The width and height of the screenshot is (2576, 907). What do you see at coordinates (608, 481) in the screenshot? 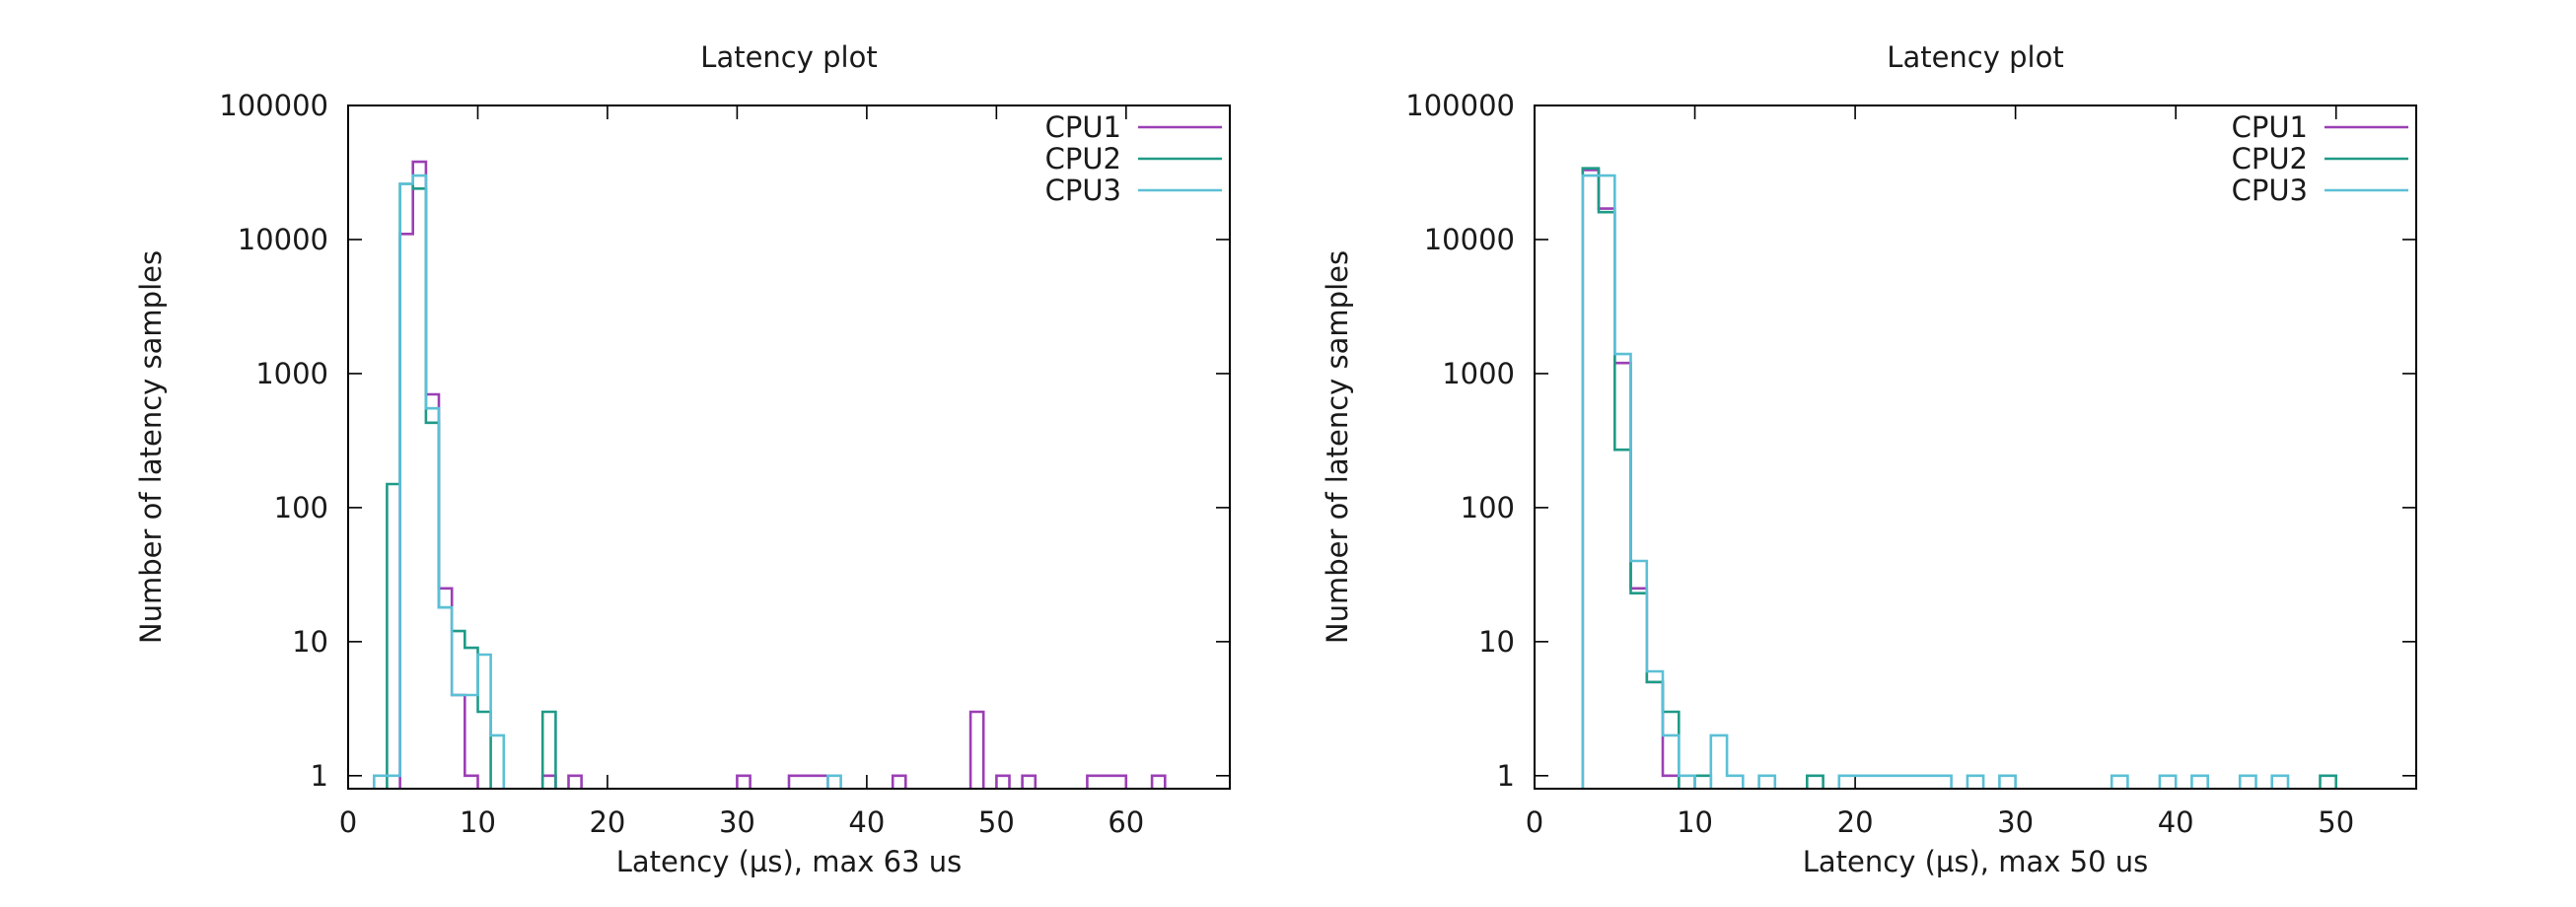
I see `series-cpu3` at bounding box center [608, 481].